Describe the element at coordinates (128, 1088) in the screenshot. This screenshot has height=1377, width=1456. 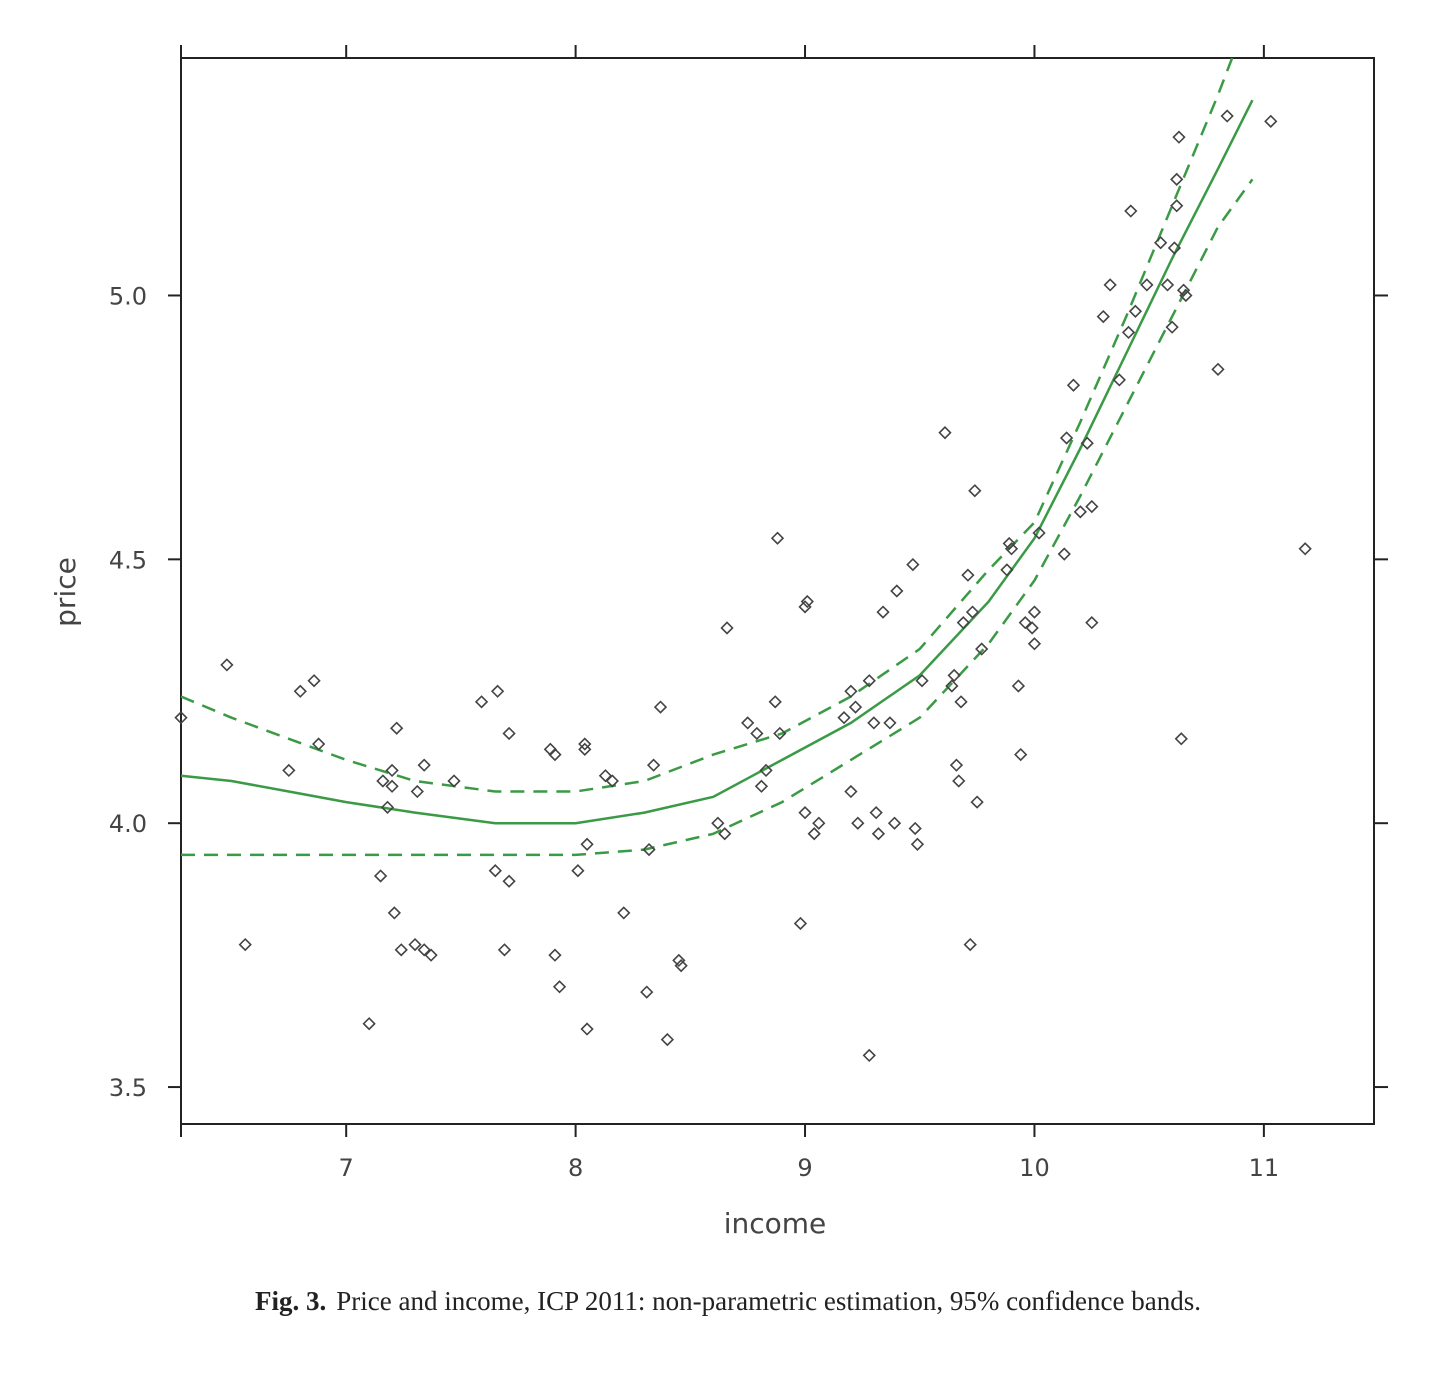
I see `y-tick-label: 3.5` at that location.